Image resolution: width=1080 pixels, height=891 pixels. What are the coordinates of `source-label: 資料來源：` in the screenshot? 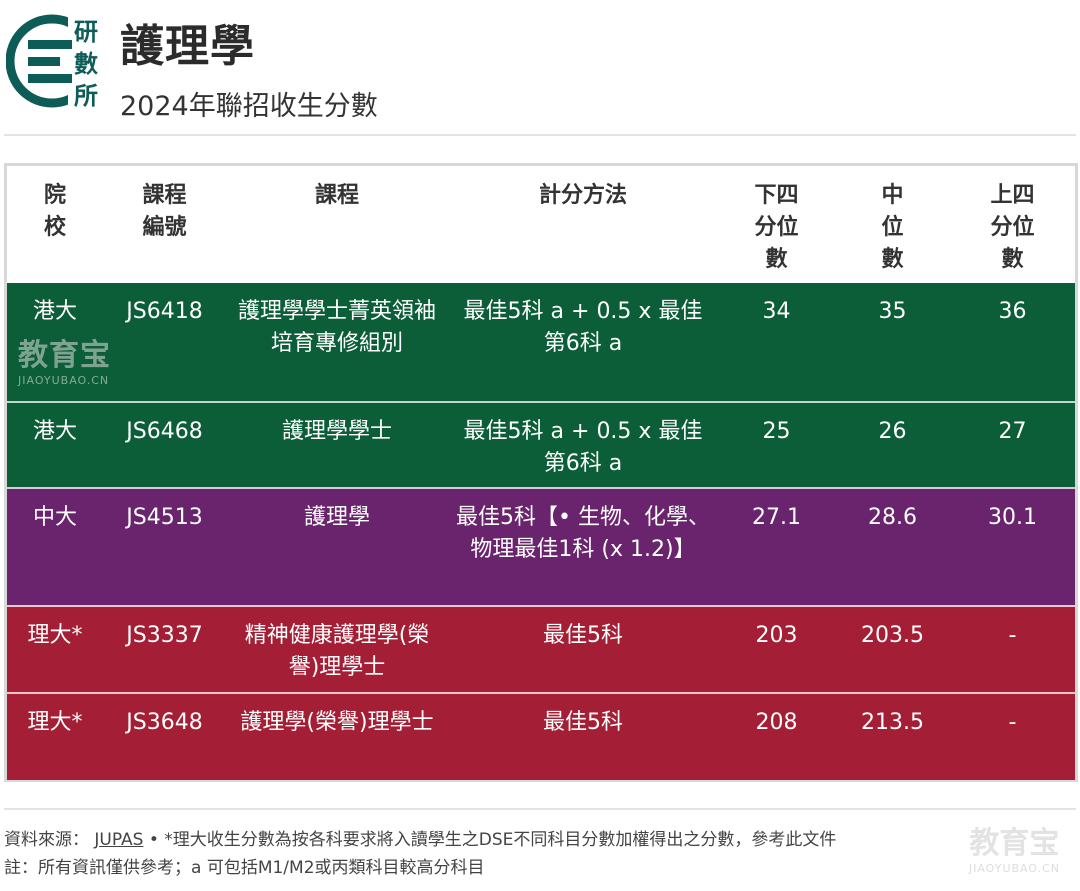 It's located at (46, 840).